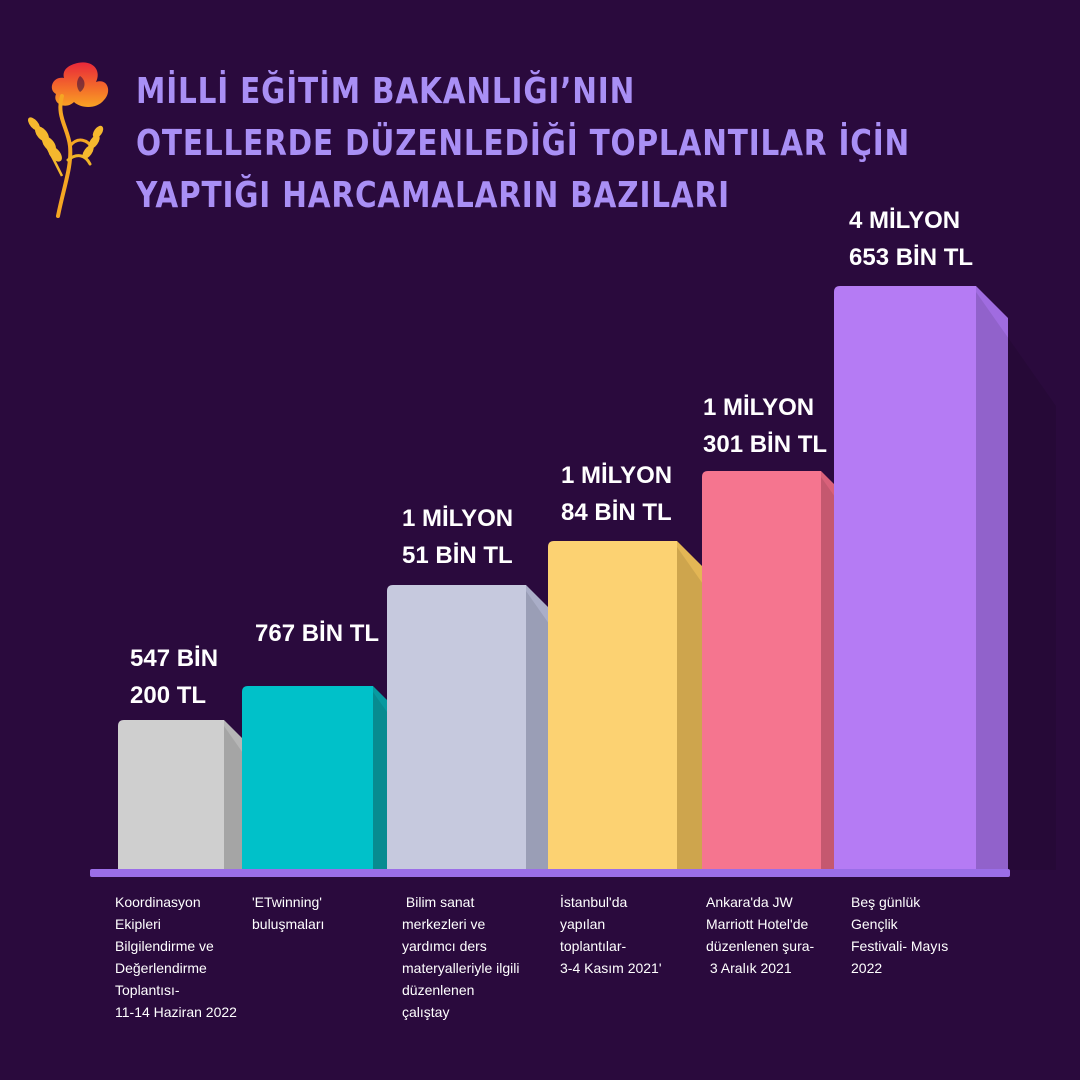 Image resolution: width=1080 pixels, height=1080 pixels. I want to click on data-label-1: 547 BİN 200 TL, so click(174, 677).